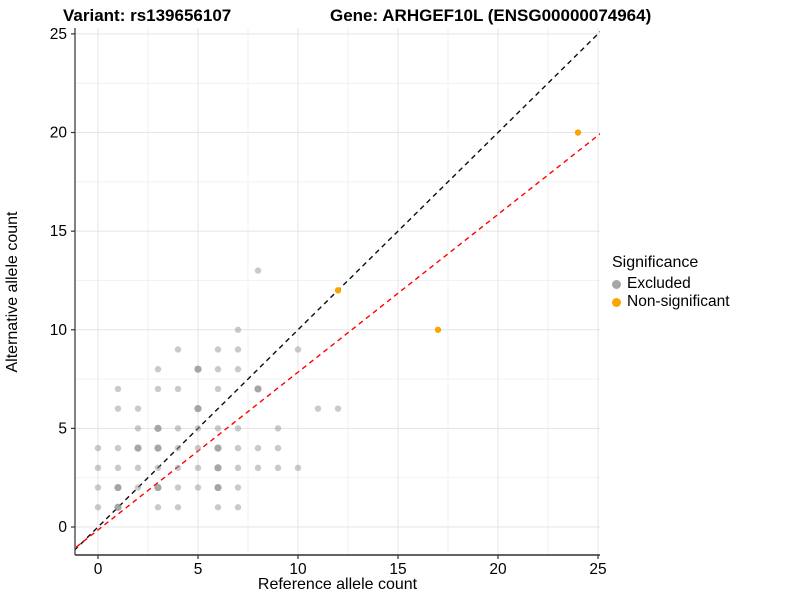  Describe the element at coordinates (616, 302) in the screenshot. I see `non-significant-dot-icon` at that location.